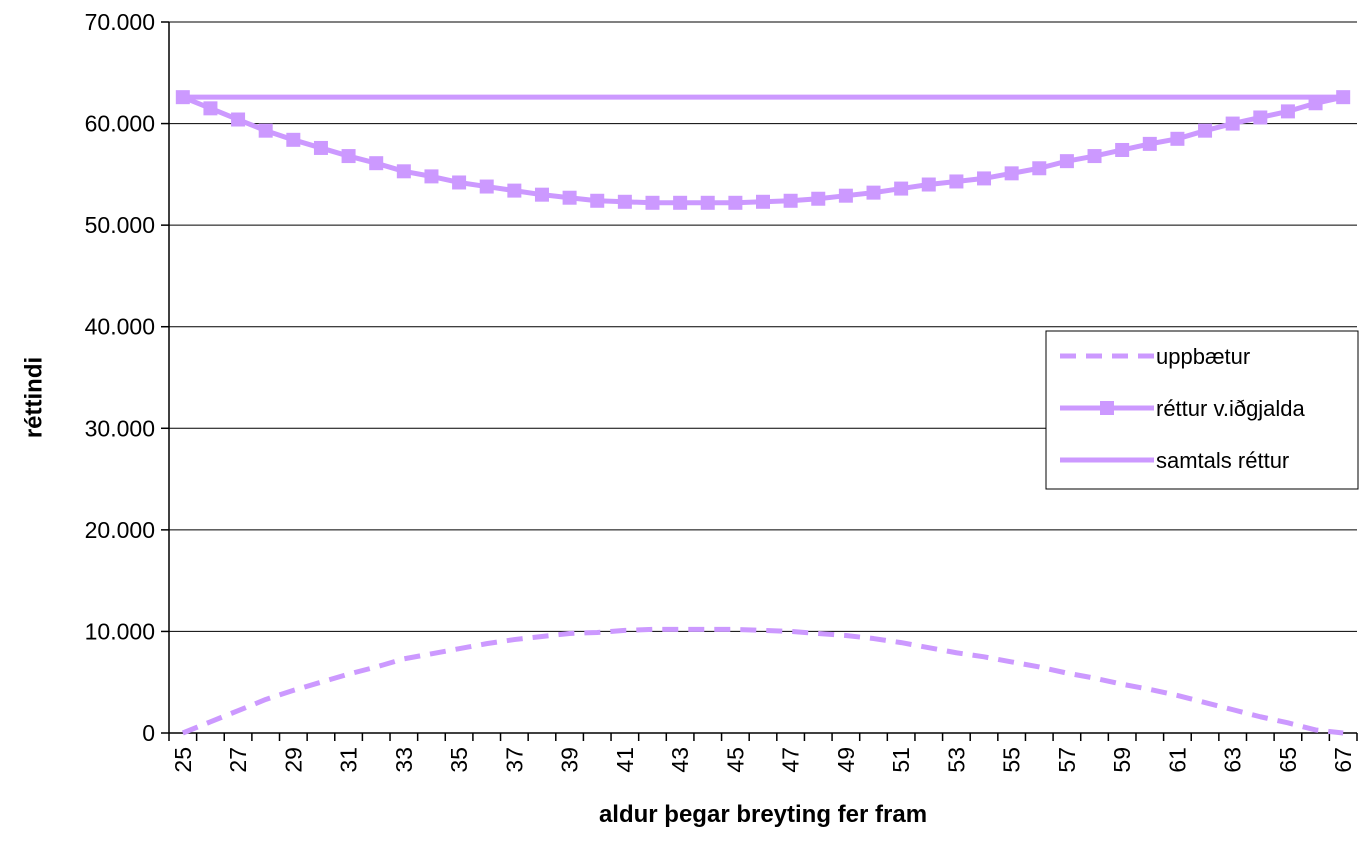  I want to click on y-tick-label: 50.000, so click(120, 225).